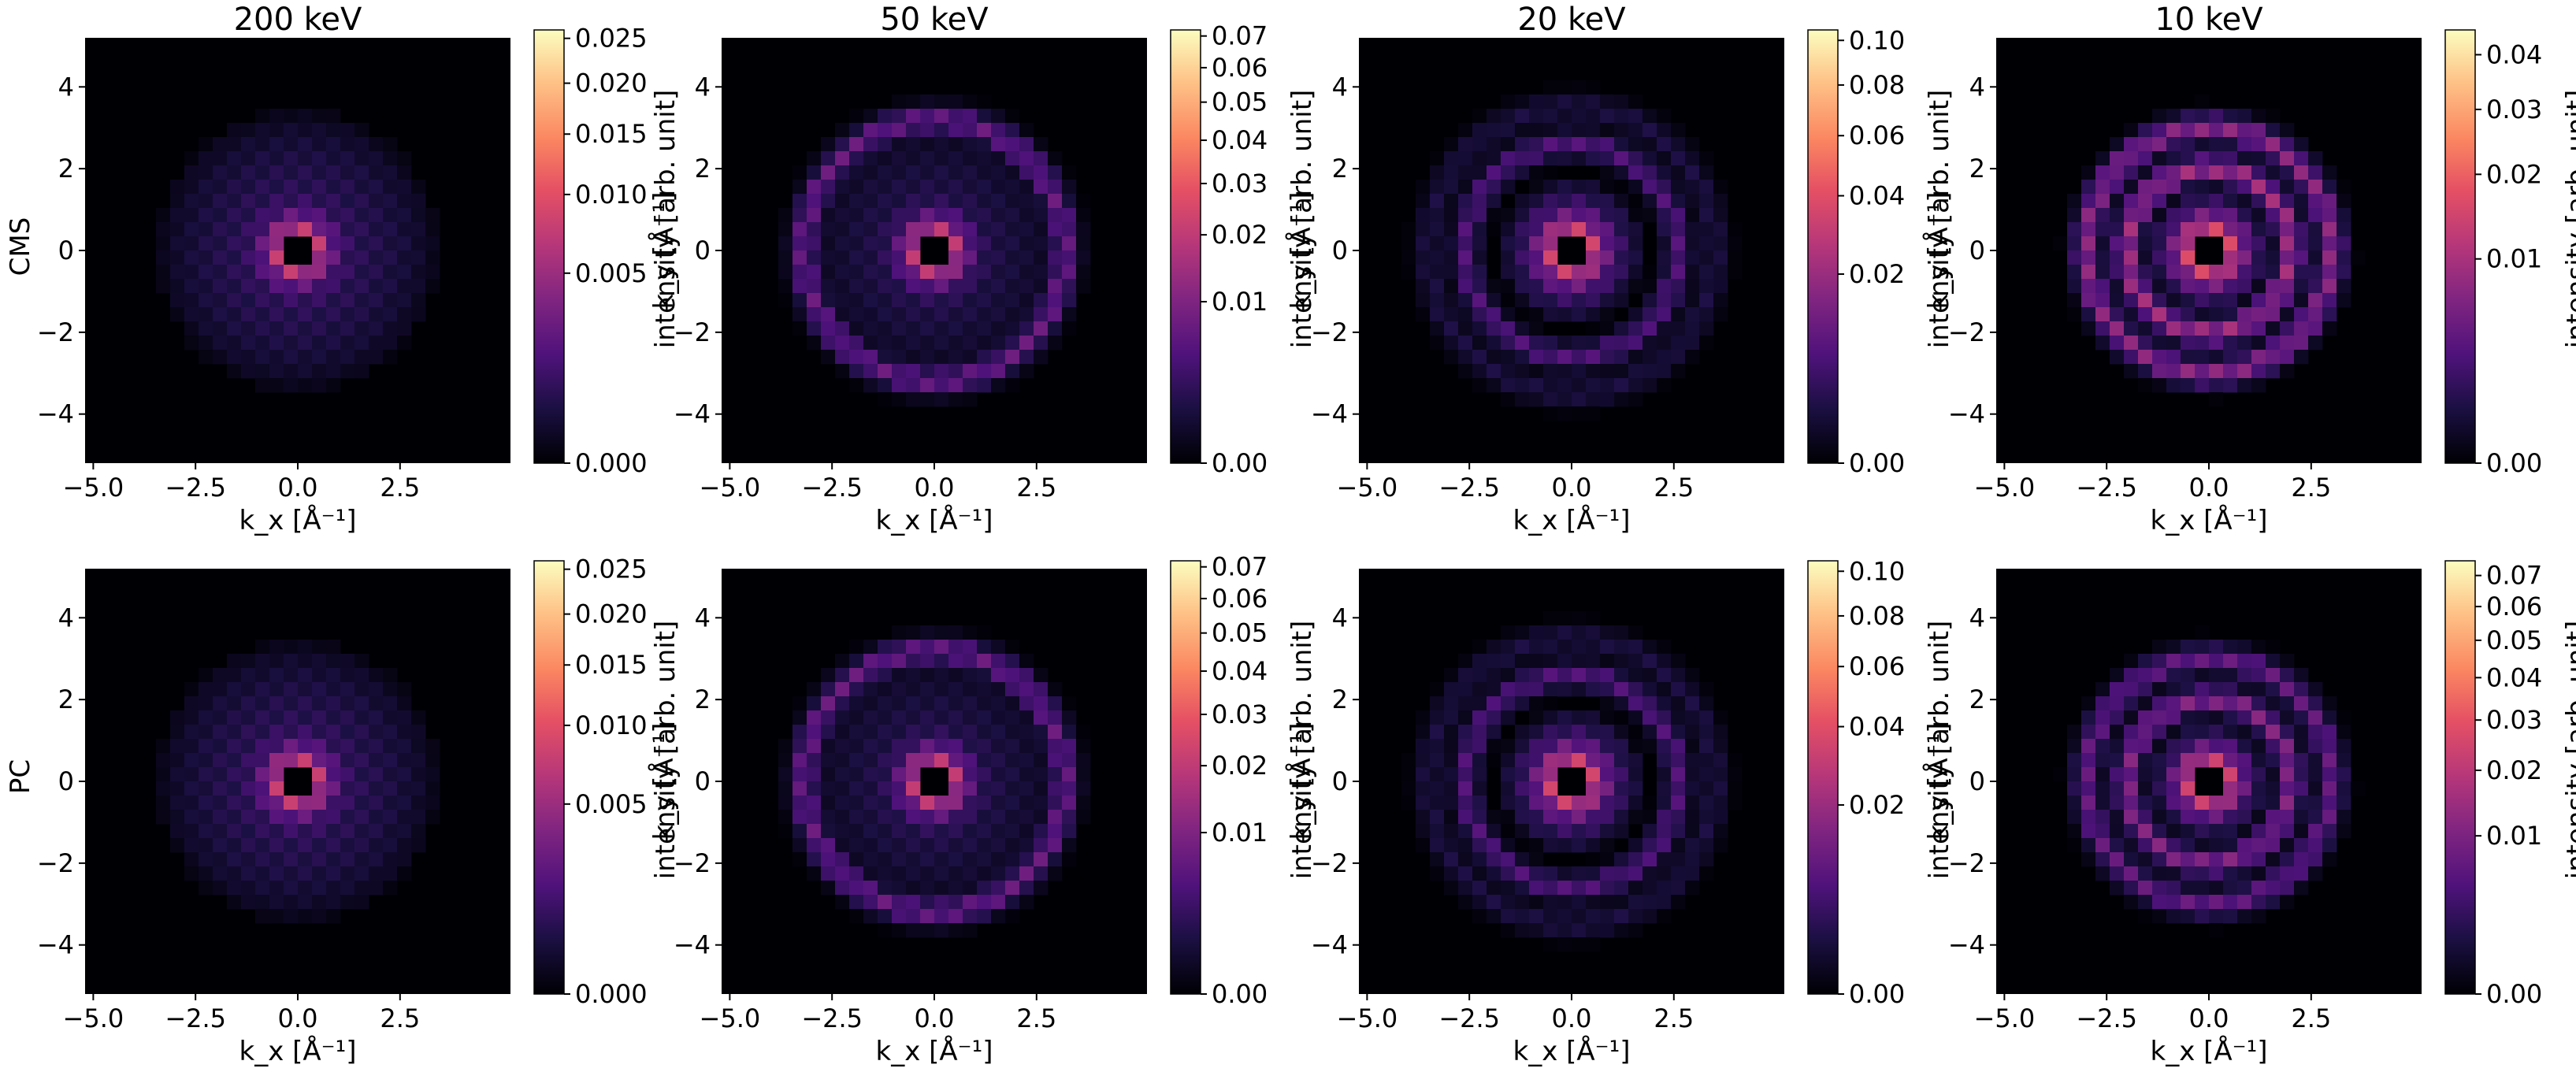 The width and height of the screenshot is (2576, 1072). I want to click on heatmap-cells, so click(1572, 781).